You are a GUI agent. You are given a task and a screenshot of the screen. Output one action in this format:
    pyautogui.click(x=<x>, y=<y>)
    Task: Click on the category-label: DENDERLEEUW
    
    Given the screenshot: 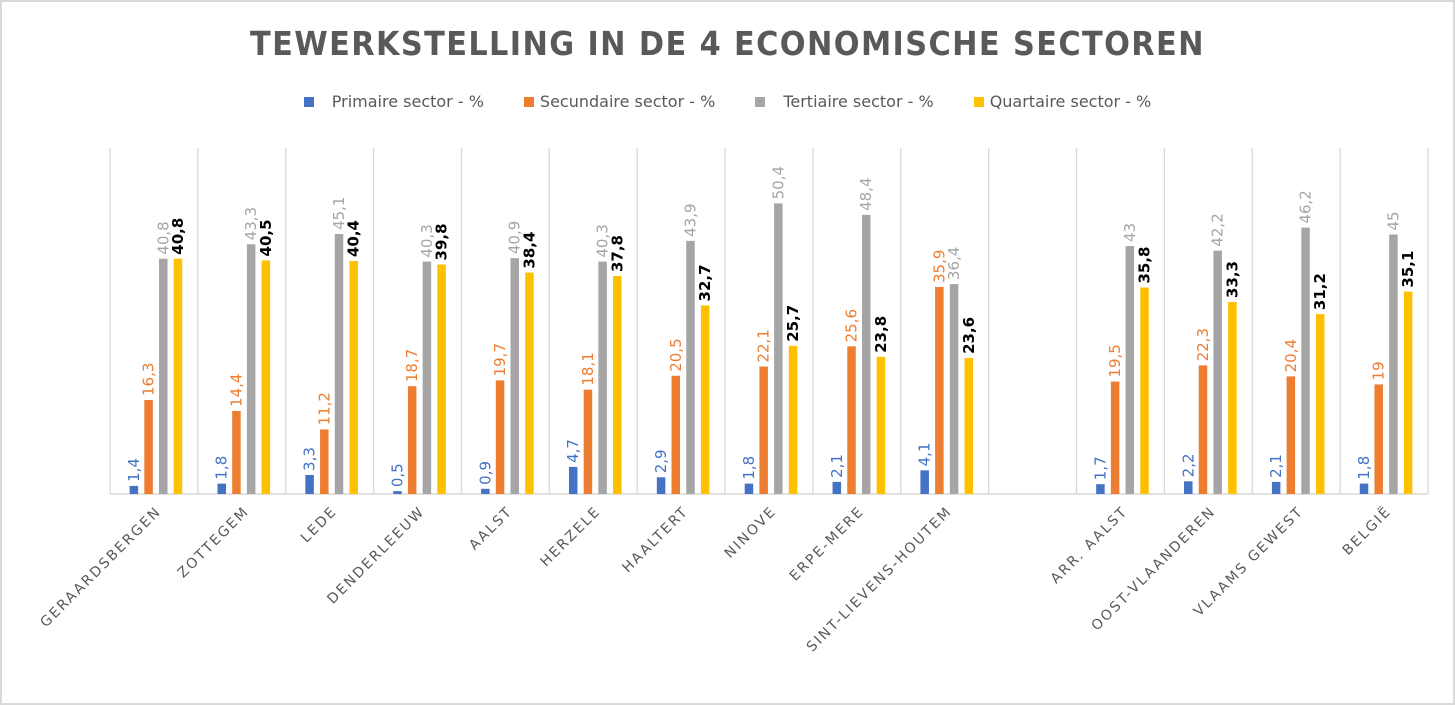 What is the action you would take?
    pyautogui.click(x=376, y=556)
    